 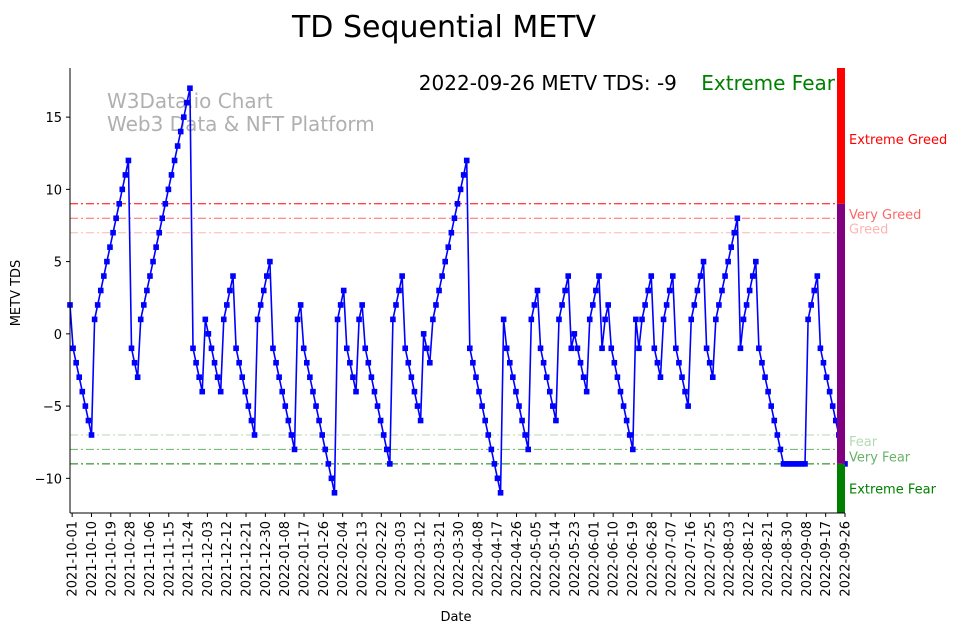 What do you see at coordinates (575, 559) in the screenshot?
I see `x-tick-label-26: 2022-05-23` at bounding box center [575, 559].